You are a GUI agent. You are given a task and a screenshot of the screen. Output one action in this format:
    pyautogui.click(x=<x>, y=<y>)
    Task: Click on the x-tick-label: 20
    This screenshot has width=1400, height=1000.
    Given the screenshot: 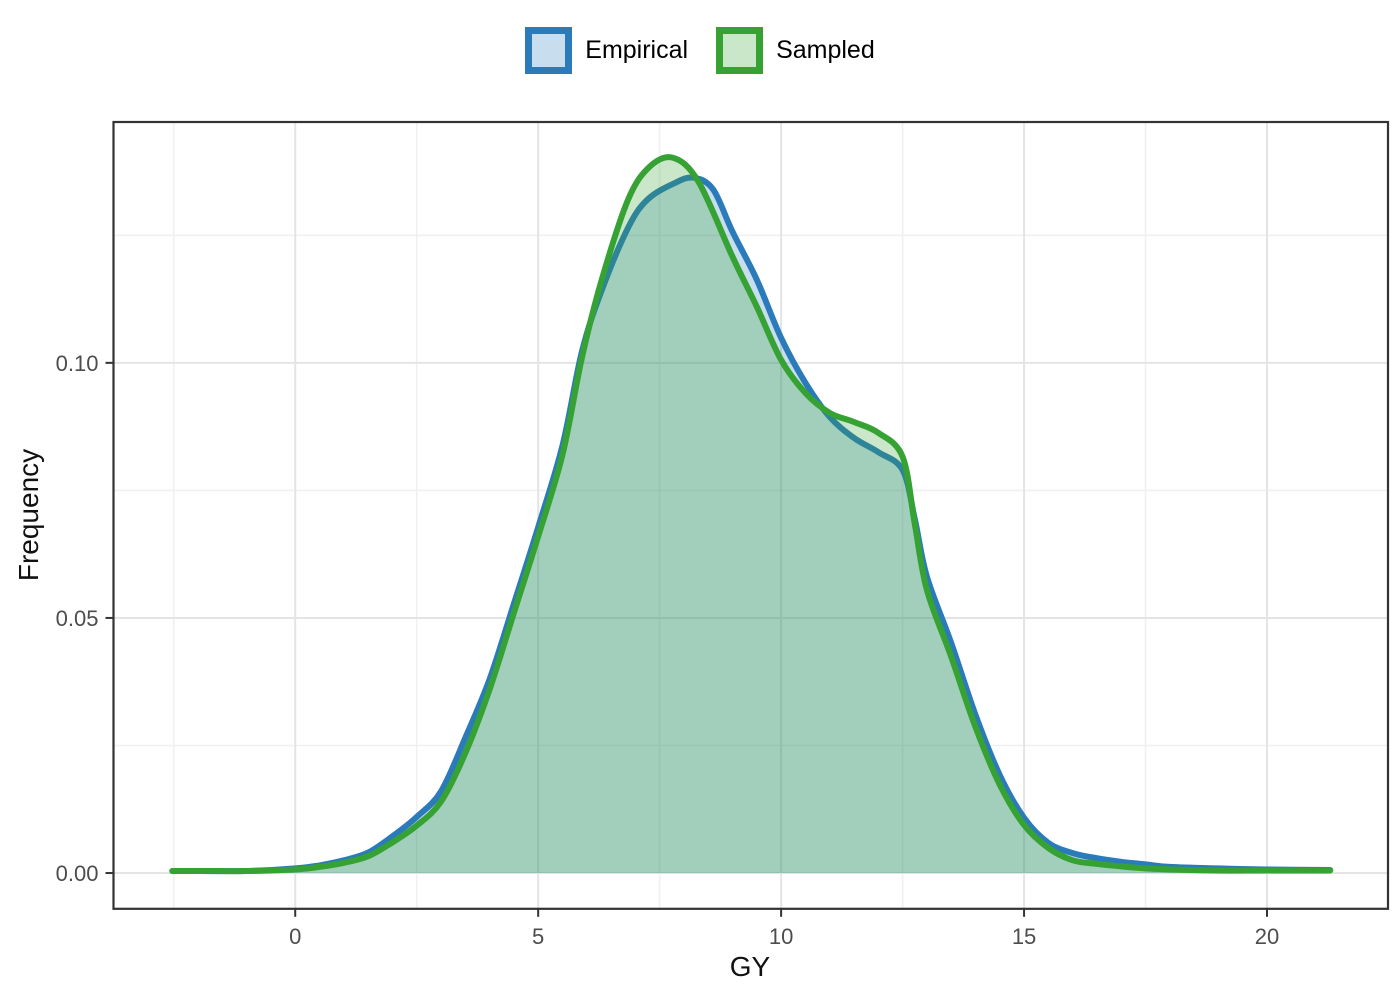 What is the action you would take?
    pyautogui.click(x=1267, y=936)
    